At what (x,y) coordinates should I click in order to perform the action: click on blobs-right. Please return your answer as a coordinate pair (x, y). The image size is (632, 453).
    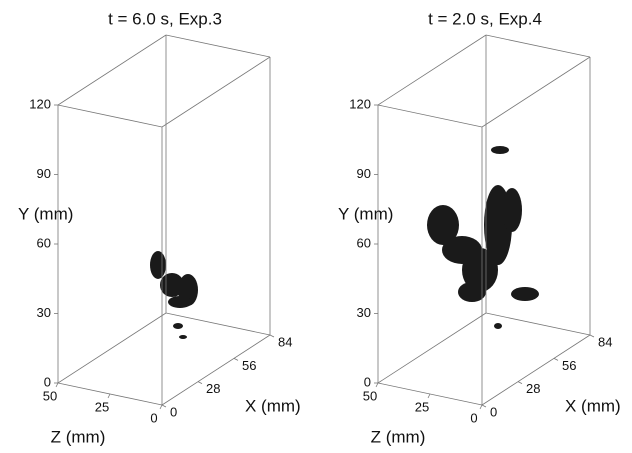
    Looking at the image, I should click on (483, 237).